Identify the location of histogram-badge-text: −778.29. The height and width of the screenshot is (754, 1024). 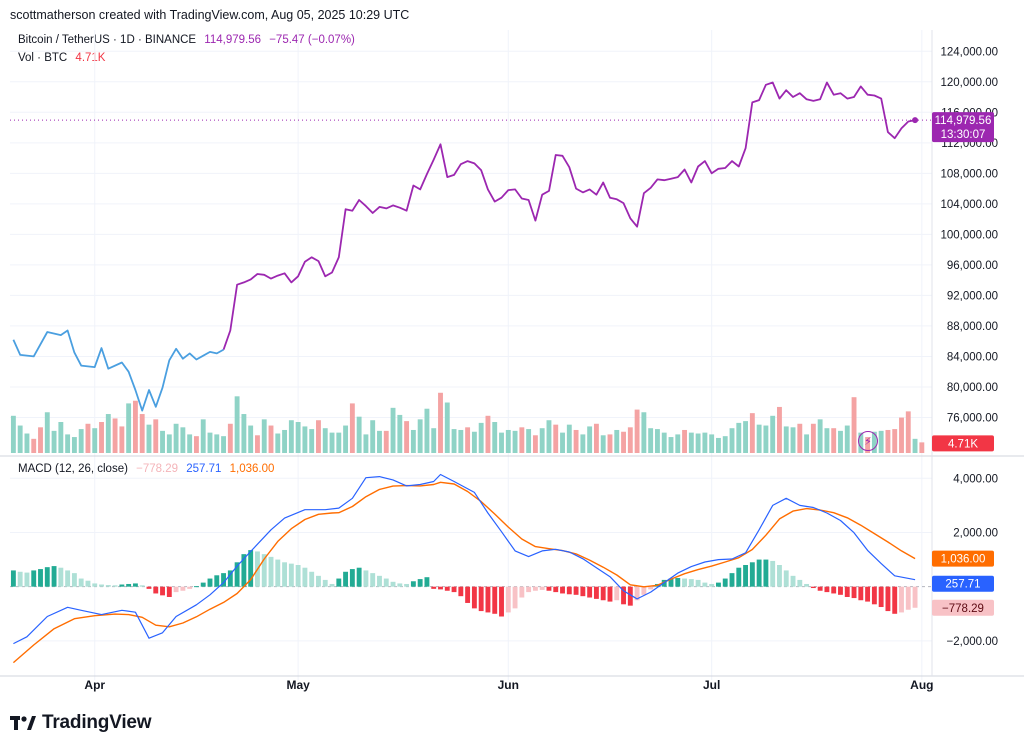
(963, 609).